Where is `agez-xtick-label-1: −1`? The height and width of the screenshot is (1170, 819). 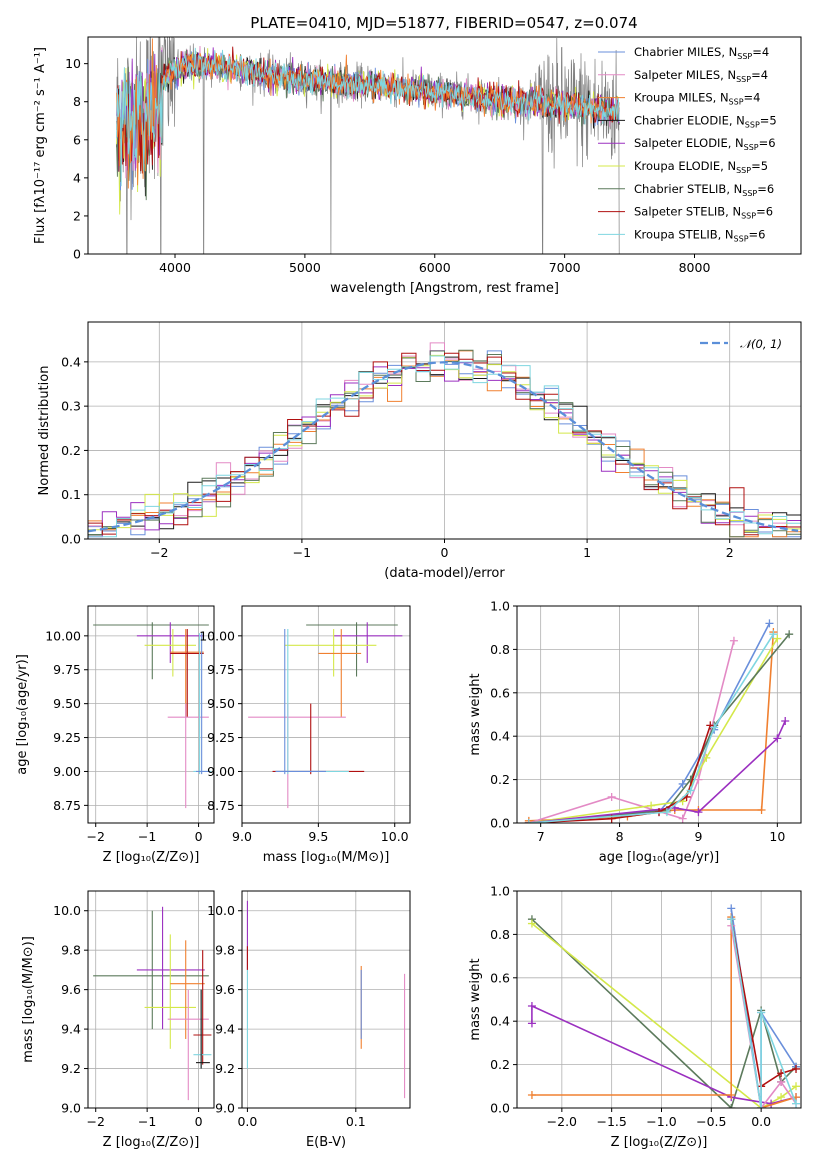 agez-xtick-label-1: −1 is located at coordinates (147, 836).